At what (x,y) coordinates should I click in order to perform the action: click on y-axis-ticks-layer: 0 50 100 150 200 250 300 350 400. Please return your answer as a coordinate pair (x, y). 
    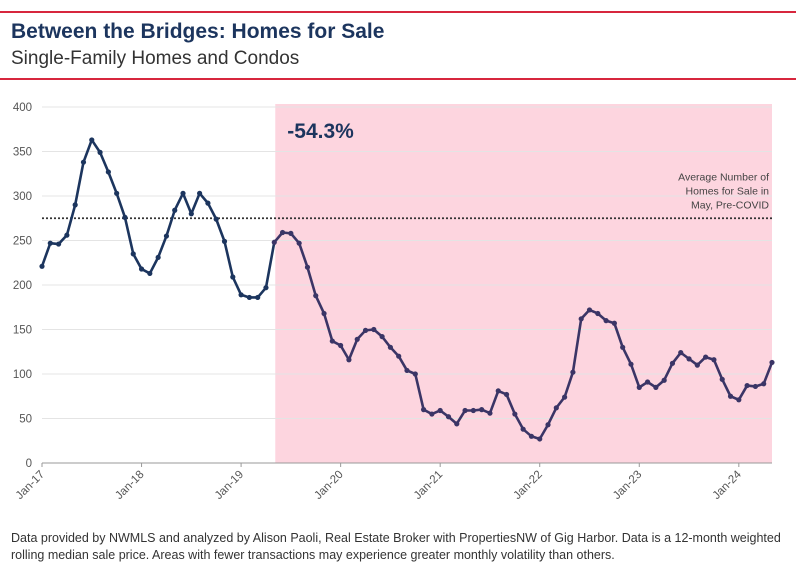
    Looking at the image, I should click on (22, 286).